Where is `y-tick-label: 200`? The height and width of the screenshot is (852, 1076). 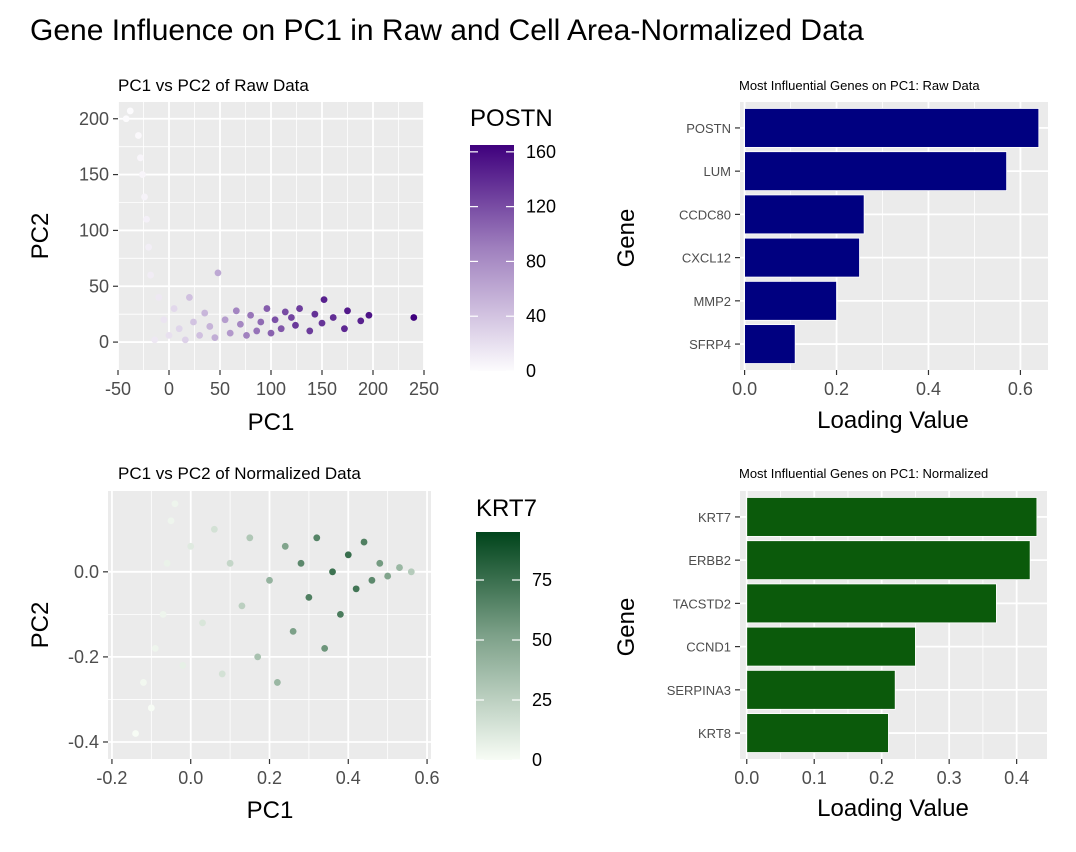
y-tick-label: 200 is located at coordinates (94, 119).